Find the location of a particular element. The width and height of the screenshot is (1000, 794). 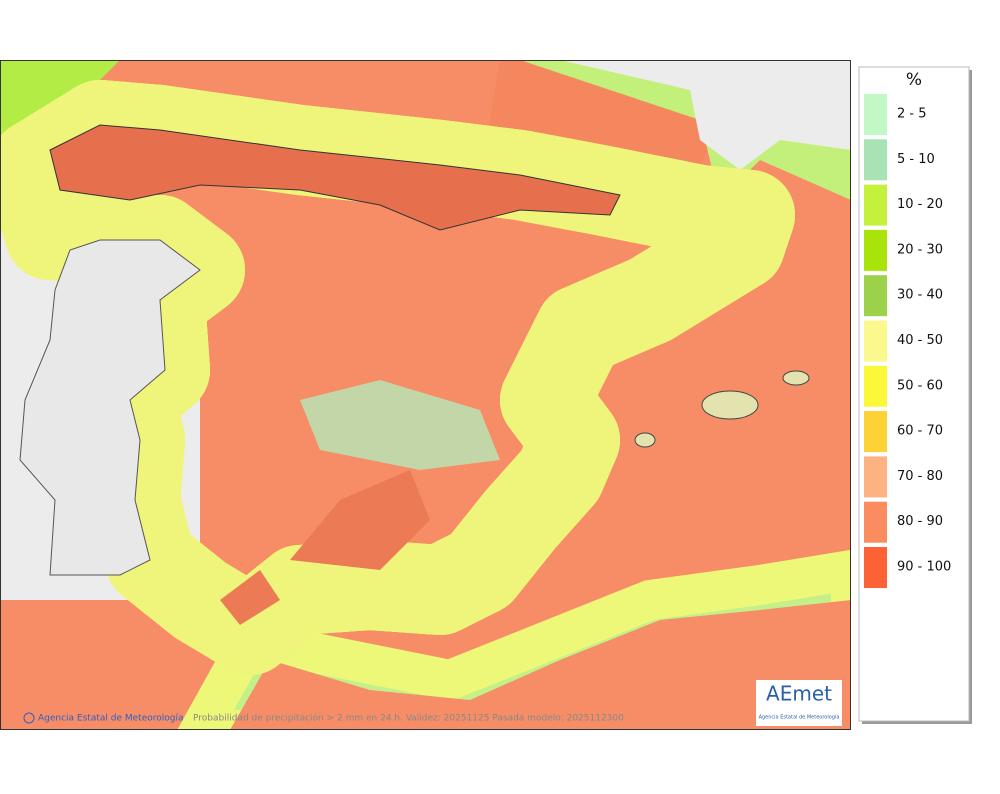

legend-label: 40 - 50 is located at coordinates (920, 340).